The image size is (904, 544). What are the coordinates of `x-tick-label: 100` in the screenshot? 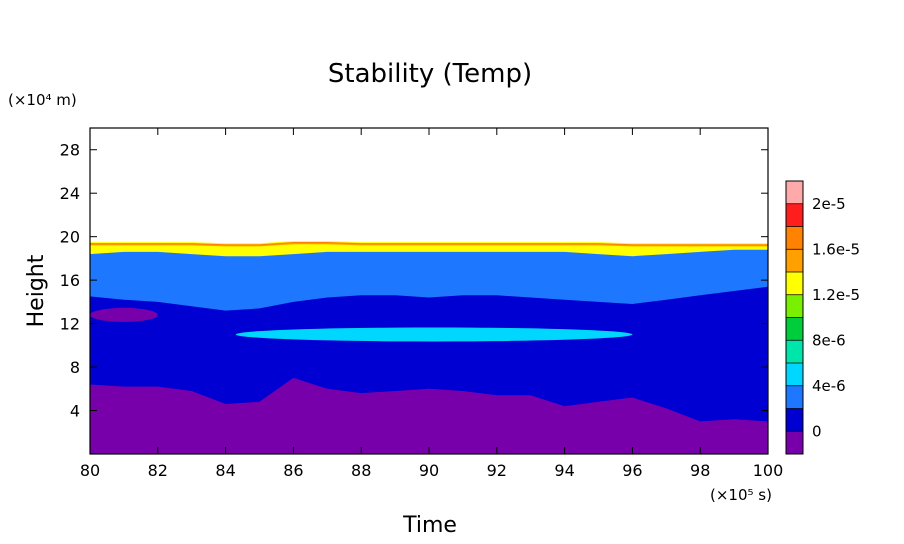 It's located at (768, 470).